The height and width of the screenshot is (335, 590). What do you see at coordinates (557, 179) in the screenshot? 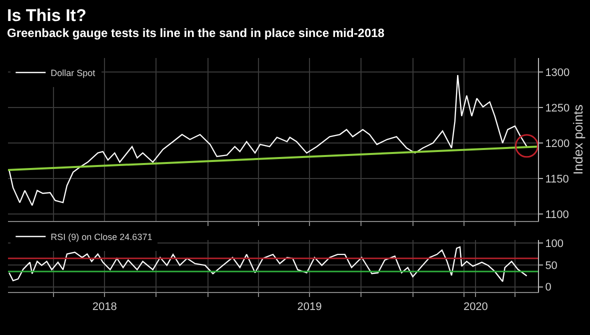
I see `y-tick-label: 1150` at bounding box center [557, 179].